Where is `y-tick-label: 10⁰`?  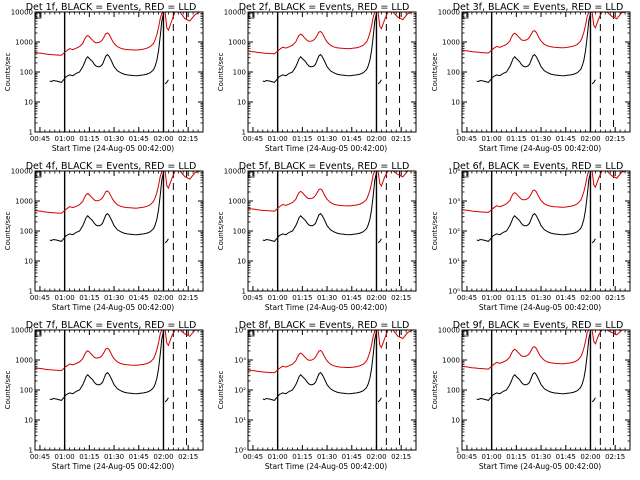
y-tick-label: 10⁰ is located at coordinates (240, 451).